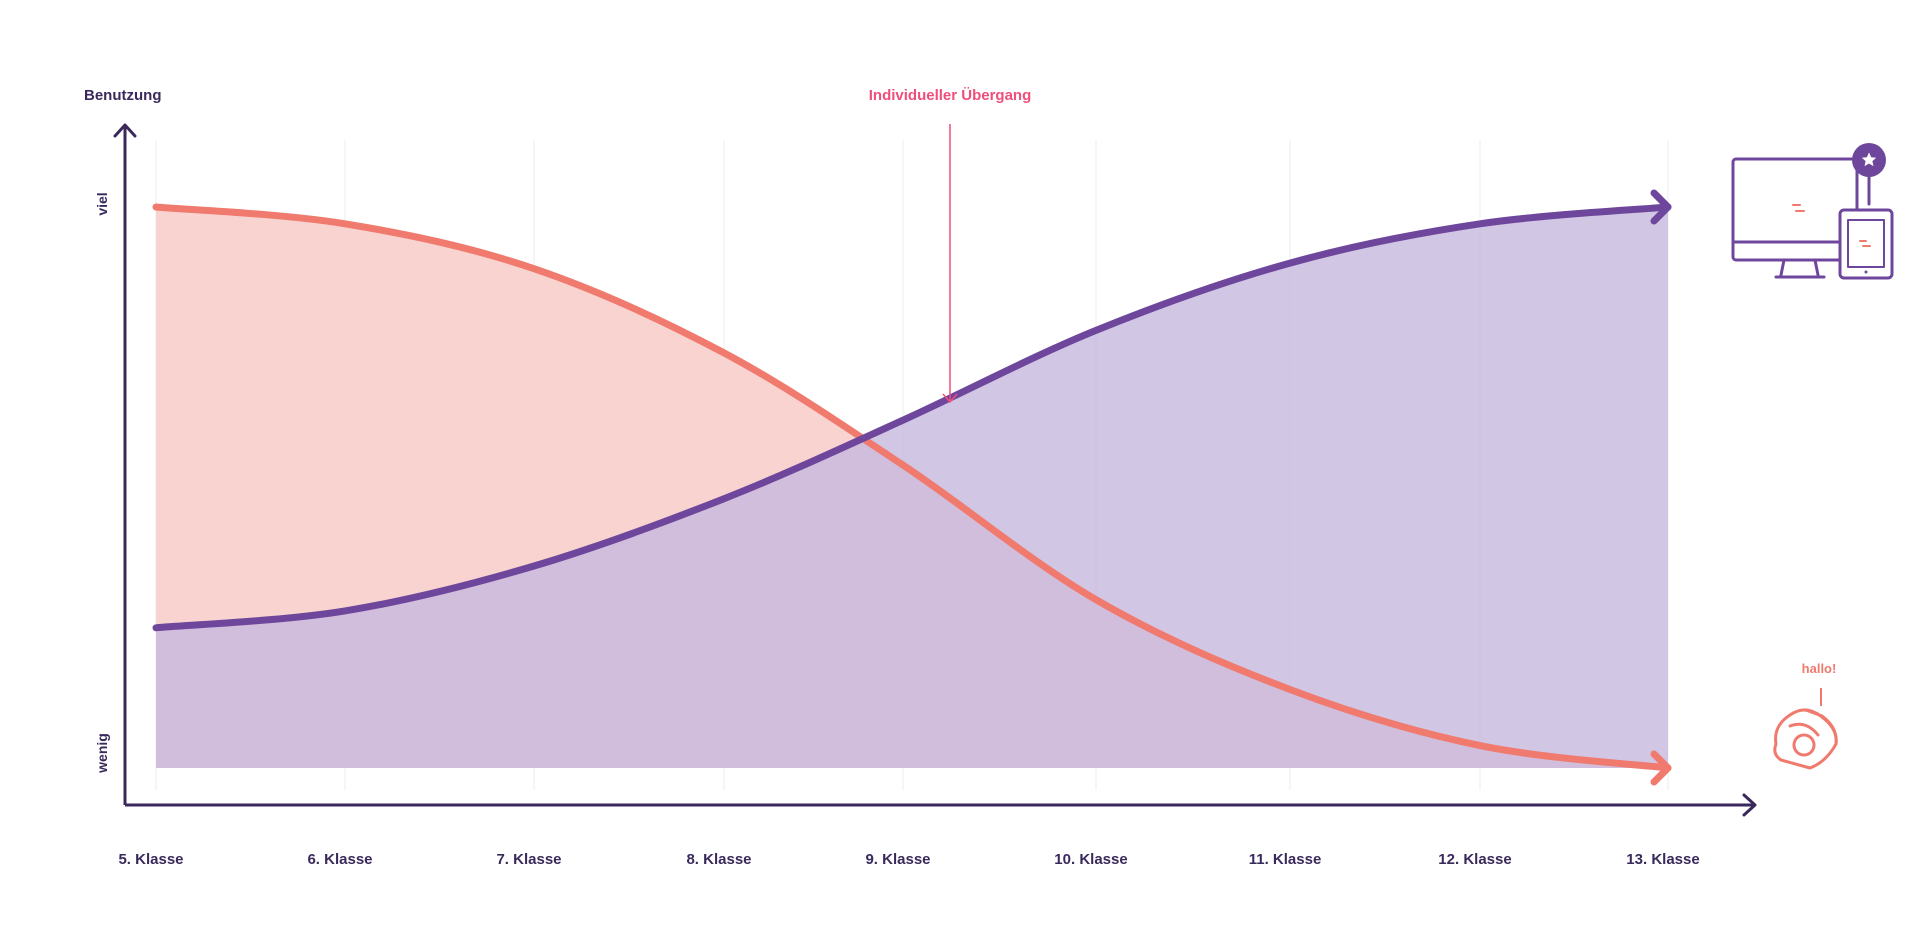 Image resolution: width=1920 pixels, height=950 pixels. What do you see at coordinates (941, 805) in the screenshot?
I see `x-axis` at bounding box center [941, 805].